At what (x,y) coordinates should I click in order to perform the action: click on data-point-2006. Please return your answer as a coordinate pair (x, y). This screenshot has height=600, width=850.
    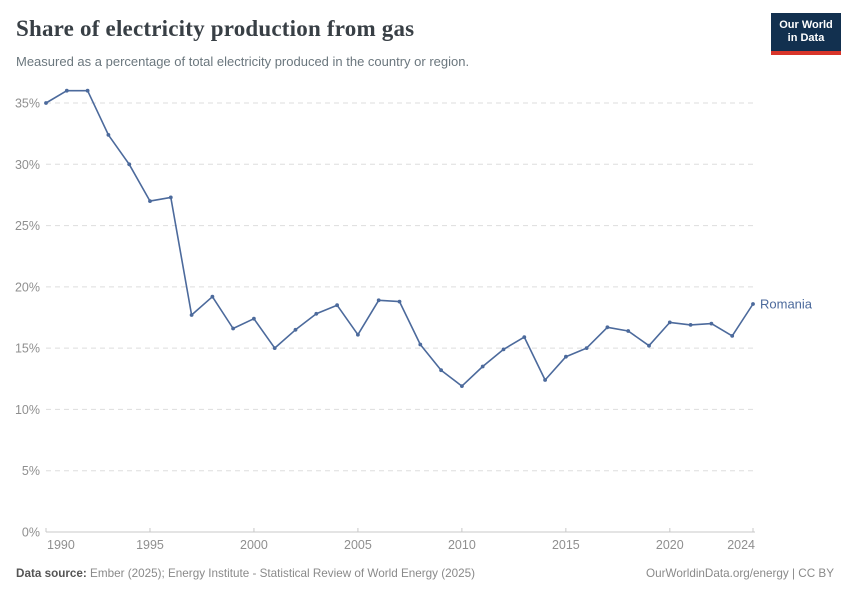
    Looking at the image, I should click on (378, 300).